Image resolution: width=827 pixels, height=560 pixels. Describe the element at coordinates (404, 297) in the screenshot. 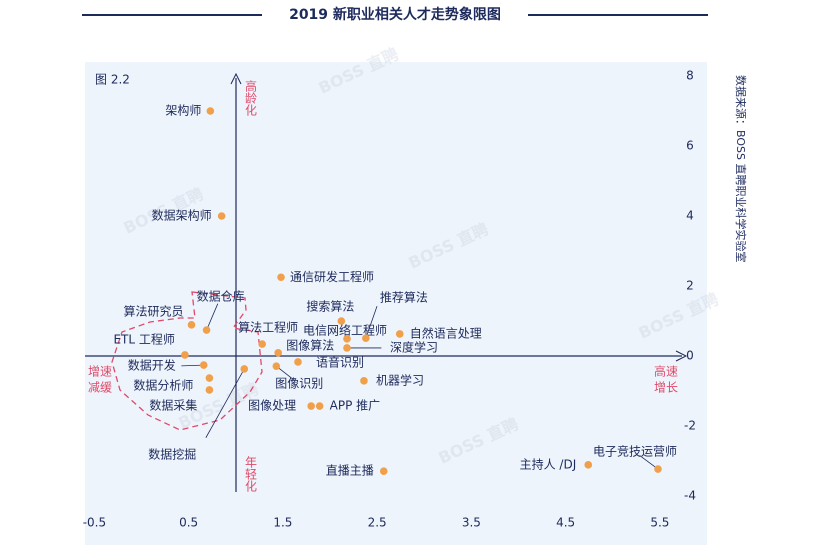

I see `point-label: 推荐算法` at that location.